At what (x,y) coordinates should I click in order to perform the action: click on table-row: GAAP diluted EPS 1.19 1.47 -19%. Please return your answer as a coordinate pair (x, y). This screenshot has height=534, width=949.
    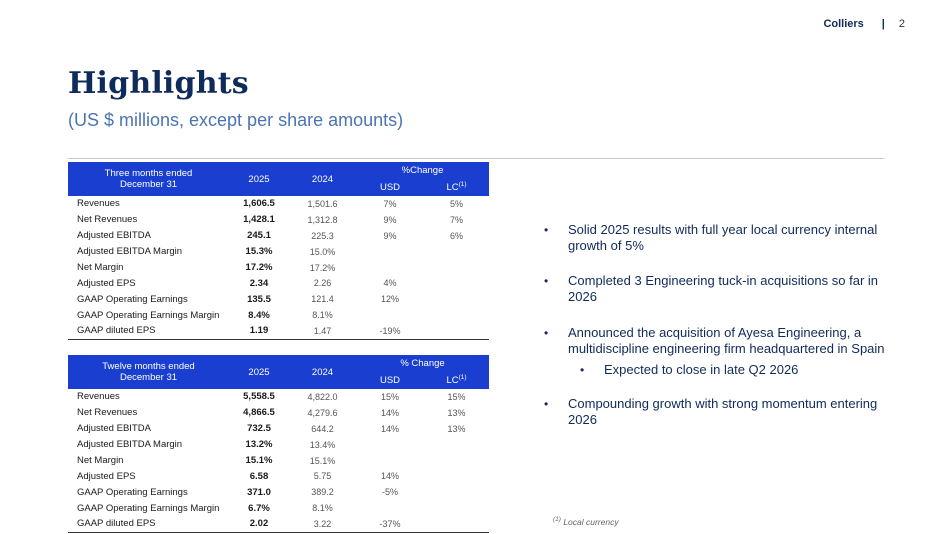
    Looking at the image, I should click on (279, 331).